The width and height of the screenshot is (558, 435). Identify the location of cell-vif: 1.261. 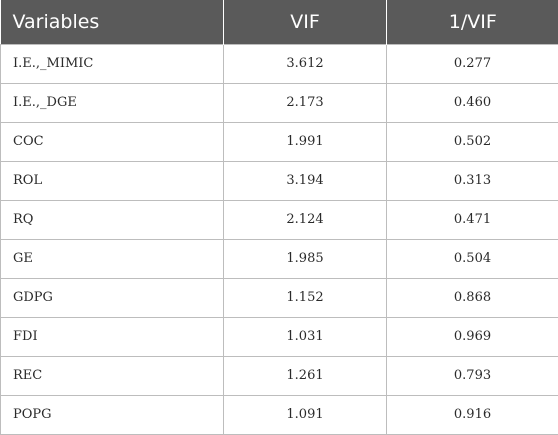
(305, 375).